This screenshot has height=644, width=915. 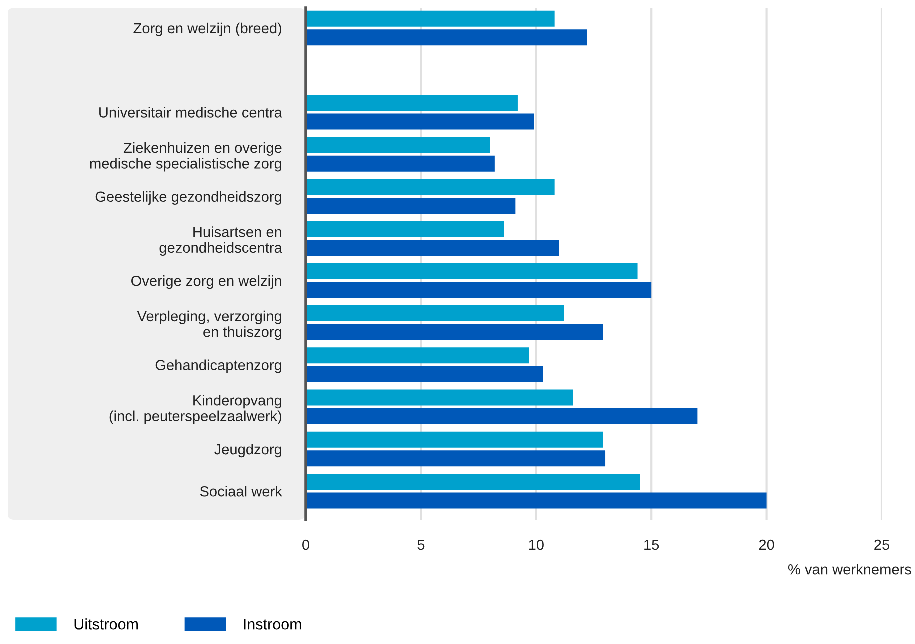 What do you see at coordinates (536, 545) in the screenshot?
I see `x-tick-label: 10` at bounding box center [536, 545].